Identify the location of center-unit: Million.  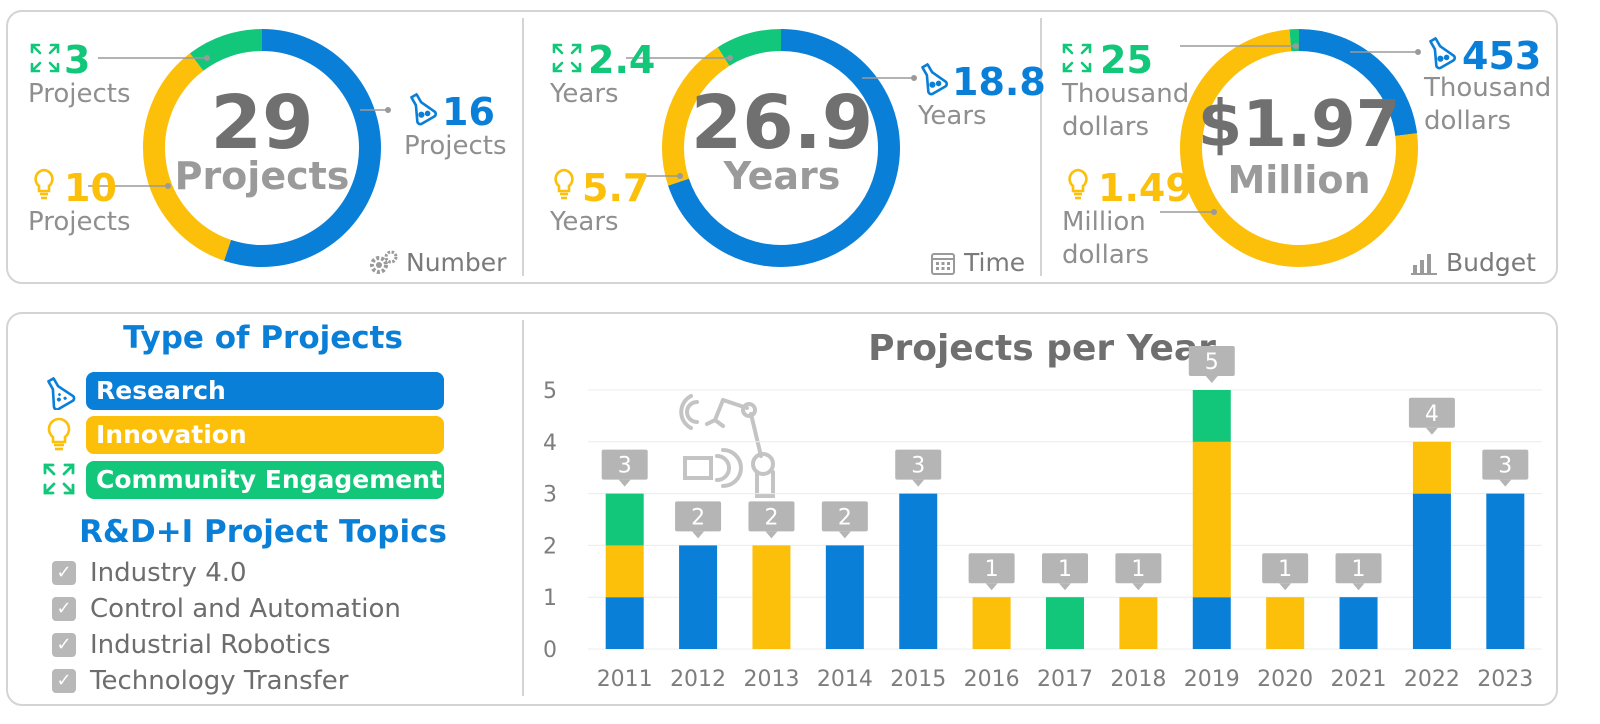
(1299, 180).